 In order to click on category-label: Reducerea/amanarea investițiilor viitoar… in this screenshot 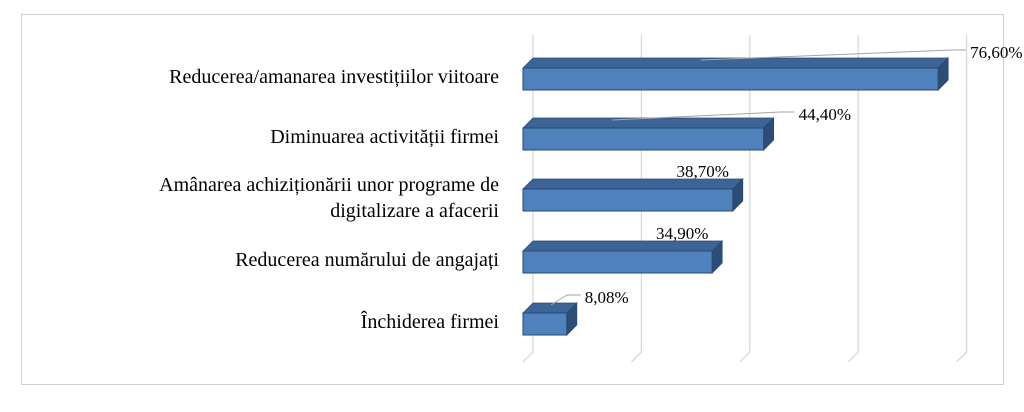, I will do `click(334, 77)`.